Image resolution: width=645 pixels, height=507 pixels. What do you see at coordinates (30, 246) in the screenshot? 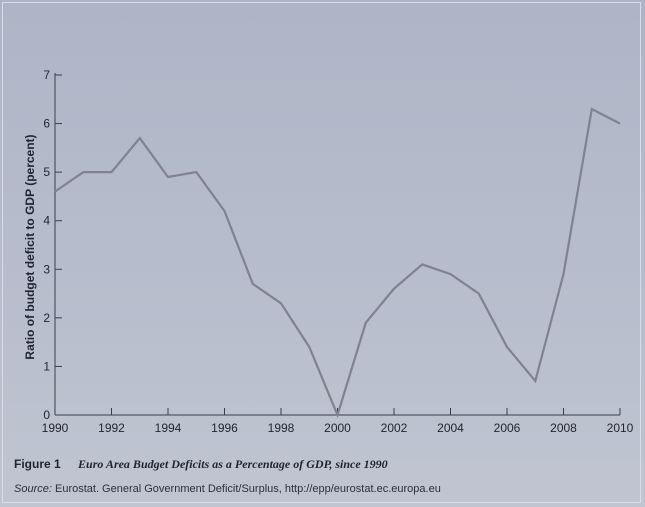
I see `y-axis-label: Ratio of budget deficit to GDP (percent)` at bounding box center [30, 246].